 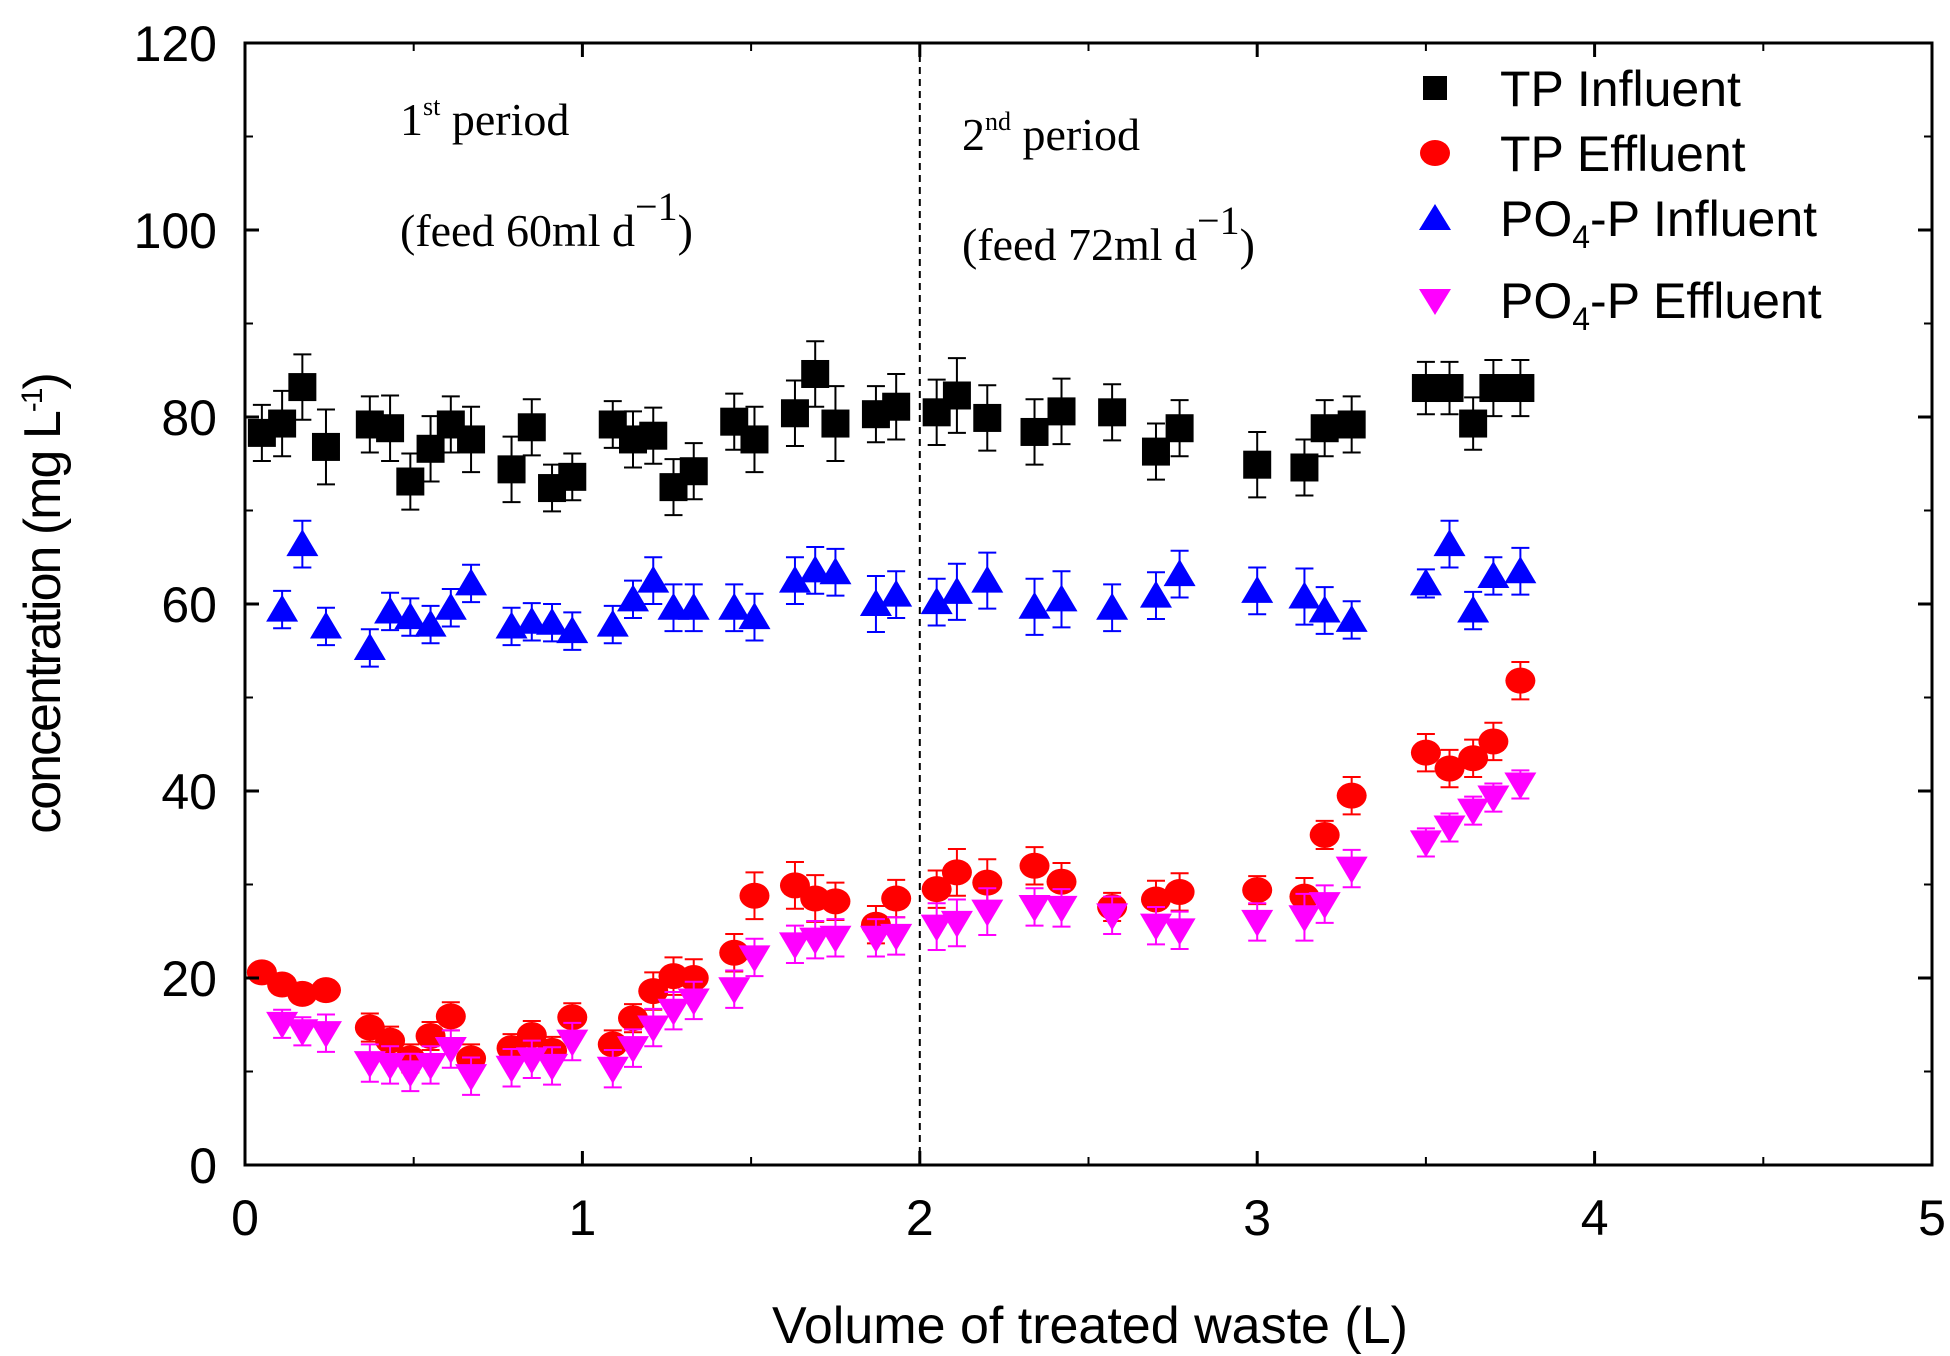 I want to click on y-tick-label: 0, so click(x=203, y=1166).